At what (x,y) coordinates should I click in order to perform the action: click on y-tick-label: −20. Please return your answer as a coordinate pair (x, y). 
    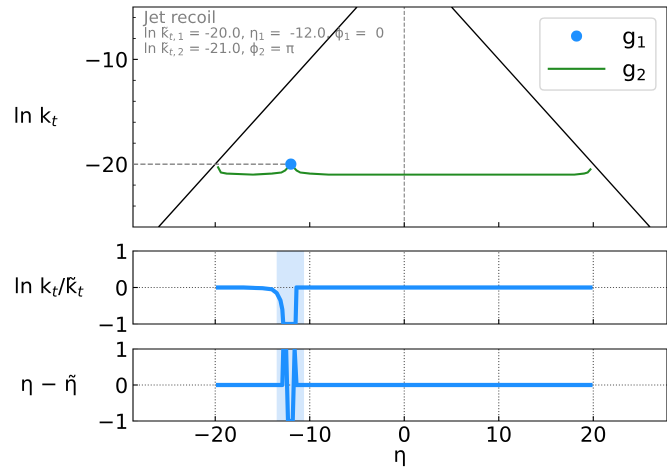
    Looking at the image, I should click on (106, 164).